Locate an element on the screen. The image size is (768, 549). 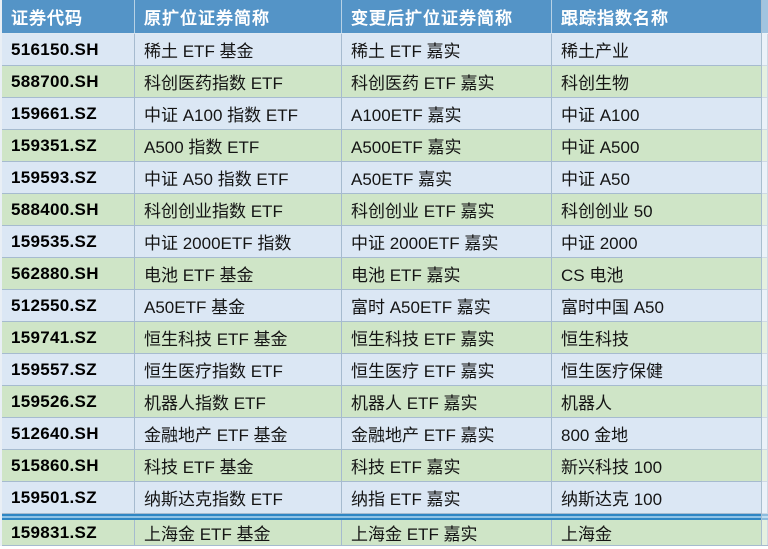
cell-code: 516150.SH is located at coordinates (68, 50).